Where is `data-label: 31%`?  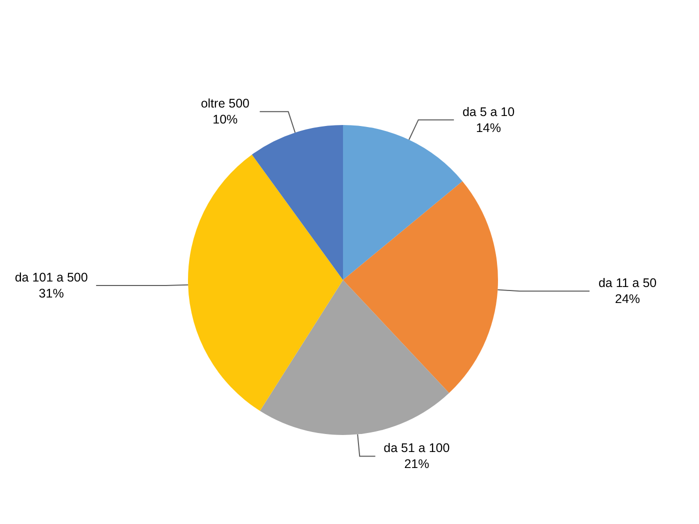
data-label: 31% is located at coordinates (51, 293).